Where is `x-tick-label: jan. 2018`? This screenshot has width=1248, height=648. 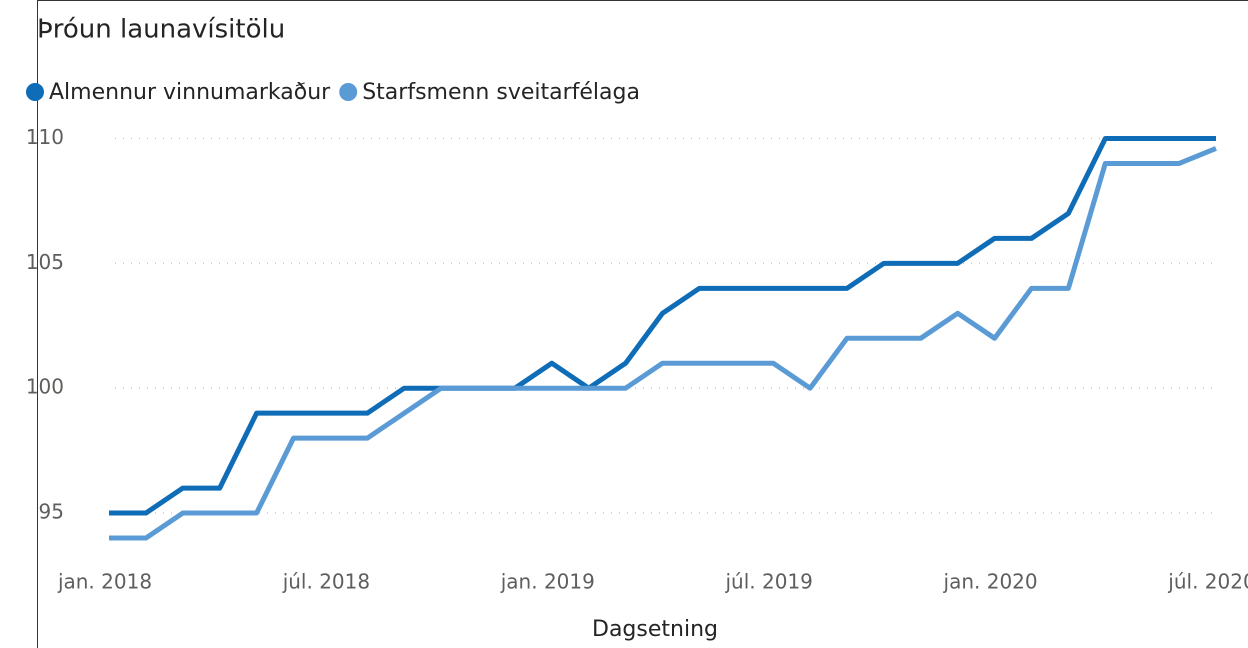 x-tick-label: jan. 2018 is located at coordinates (104, 582).